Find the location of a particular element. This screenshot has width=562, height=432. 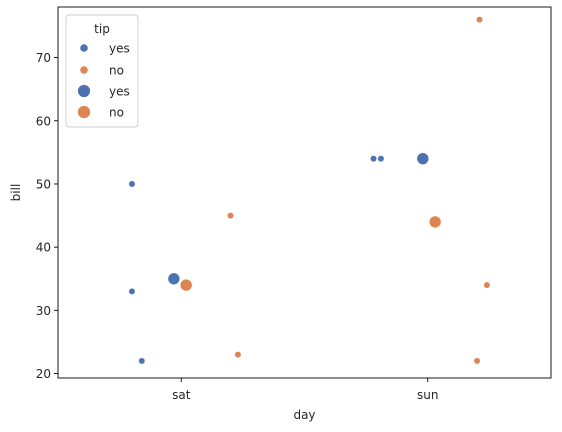

y-tick-label: 30 is located at coordinates (43, 311).